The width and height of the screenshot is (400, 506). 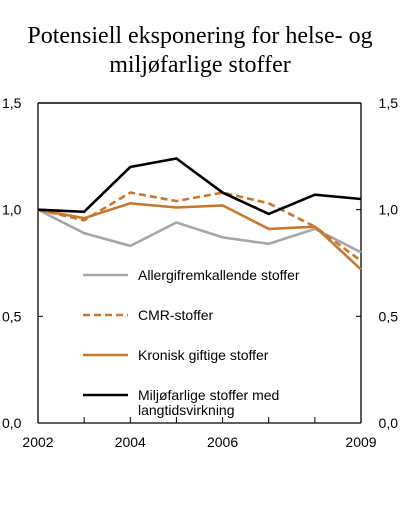 I want to click on x-tick-label: 2006, so click(x=222, y=442).